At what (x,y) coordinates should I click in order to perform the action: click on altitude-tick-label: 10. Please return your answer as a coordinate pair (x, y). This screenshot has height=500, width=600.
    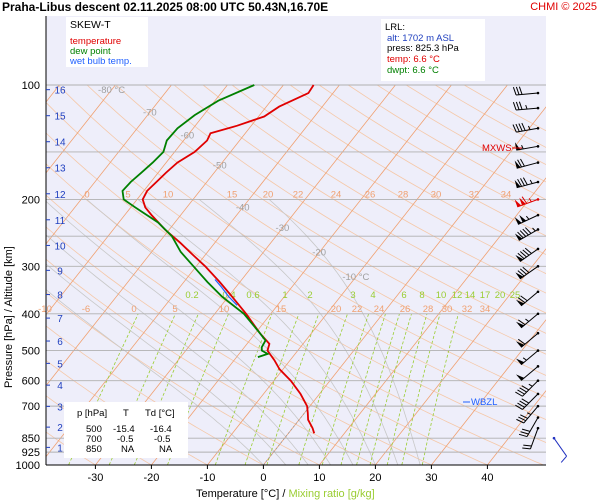
    Looking at the image, I should click on (60, 246).